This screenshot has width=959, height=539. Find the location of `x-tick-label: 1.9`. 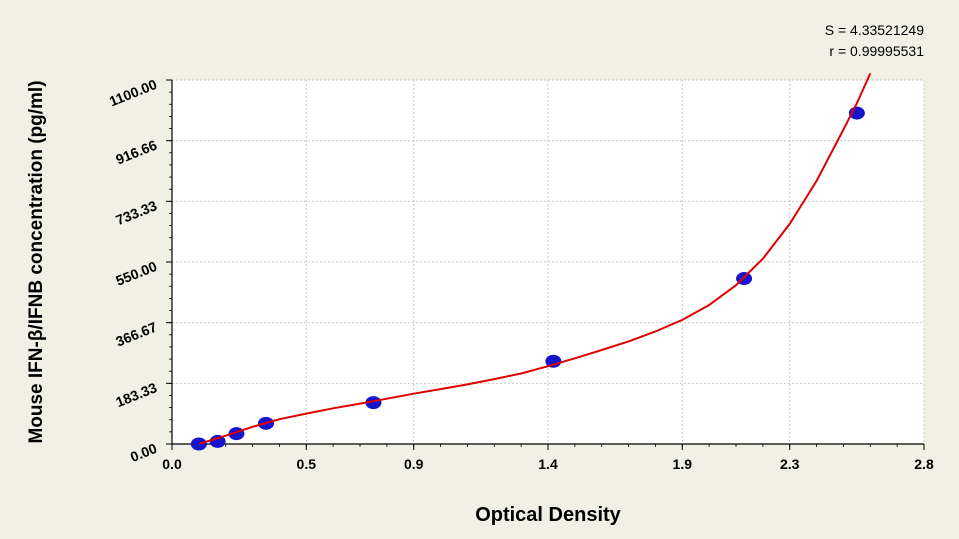

x-tick-label: 1.9 is located at coordinates (683, 464).